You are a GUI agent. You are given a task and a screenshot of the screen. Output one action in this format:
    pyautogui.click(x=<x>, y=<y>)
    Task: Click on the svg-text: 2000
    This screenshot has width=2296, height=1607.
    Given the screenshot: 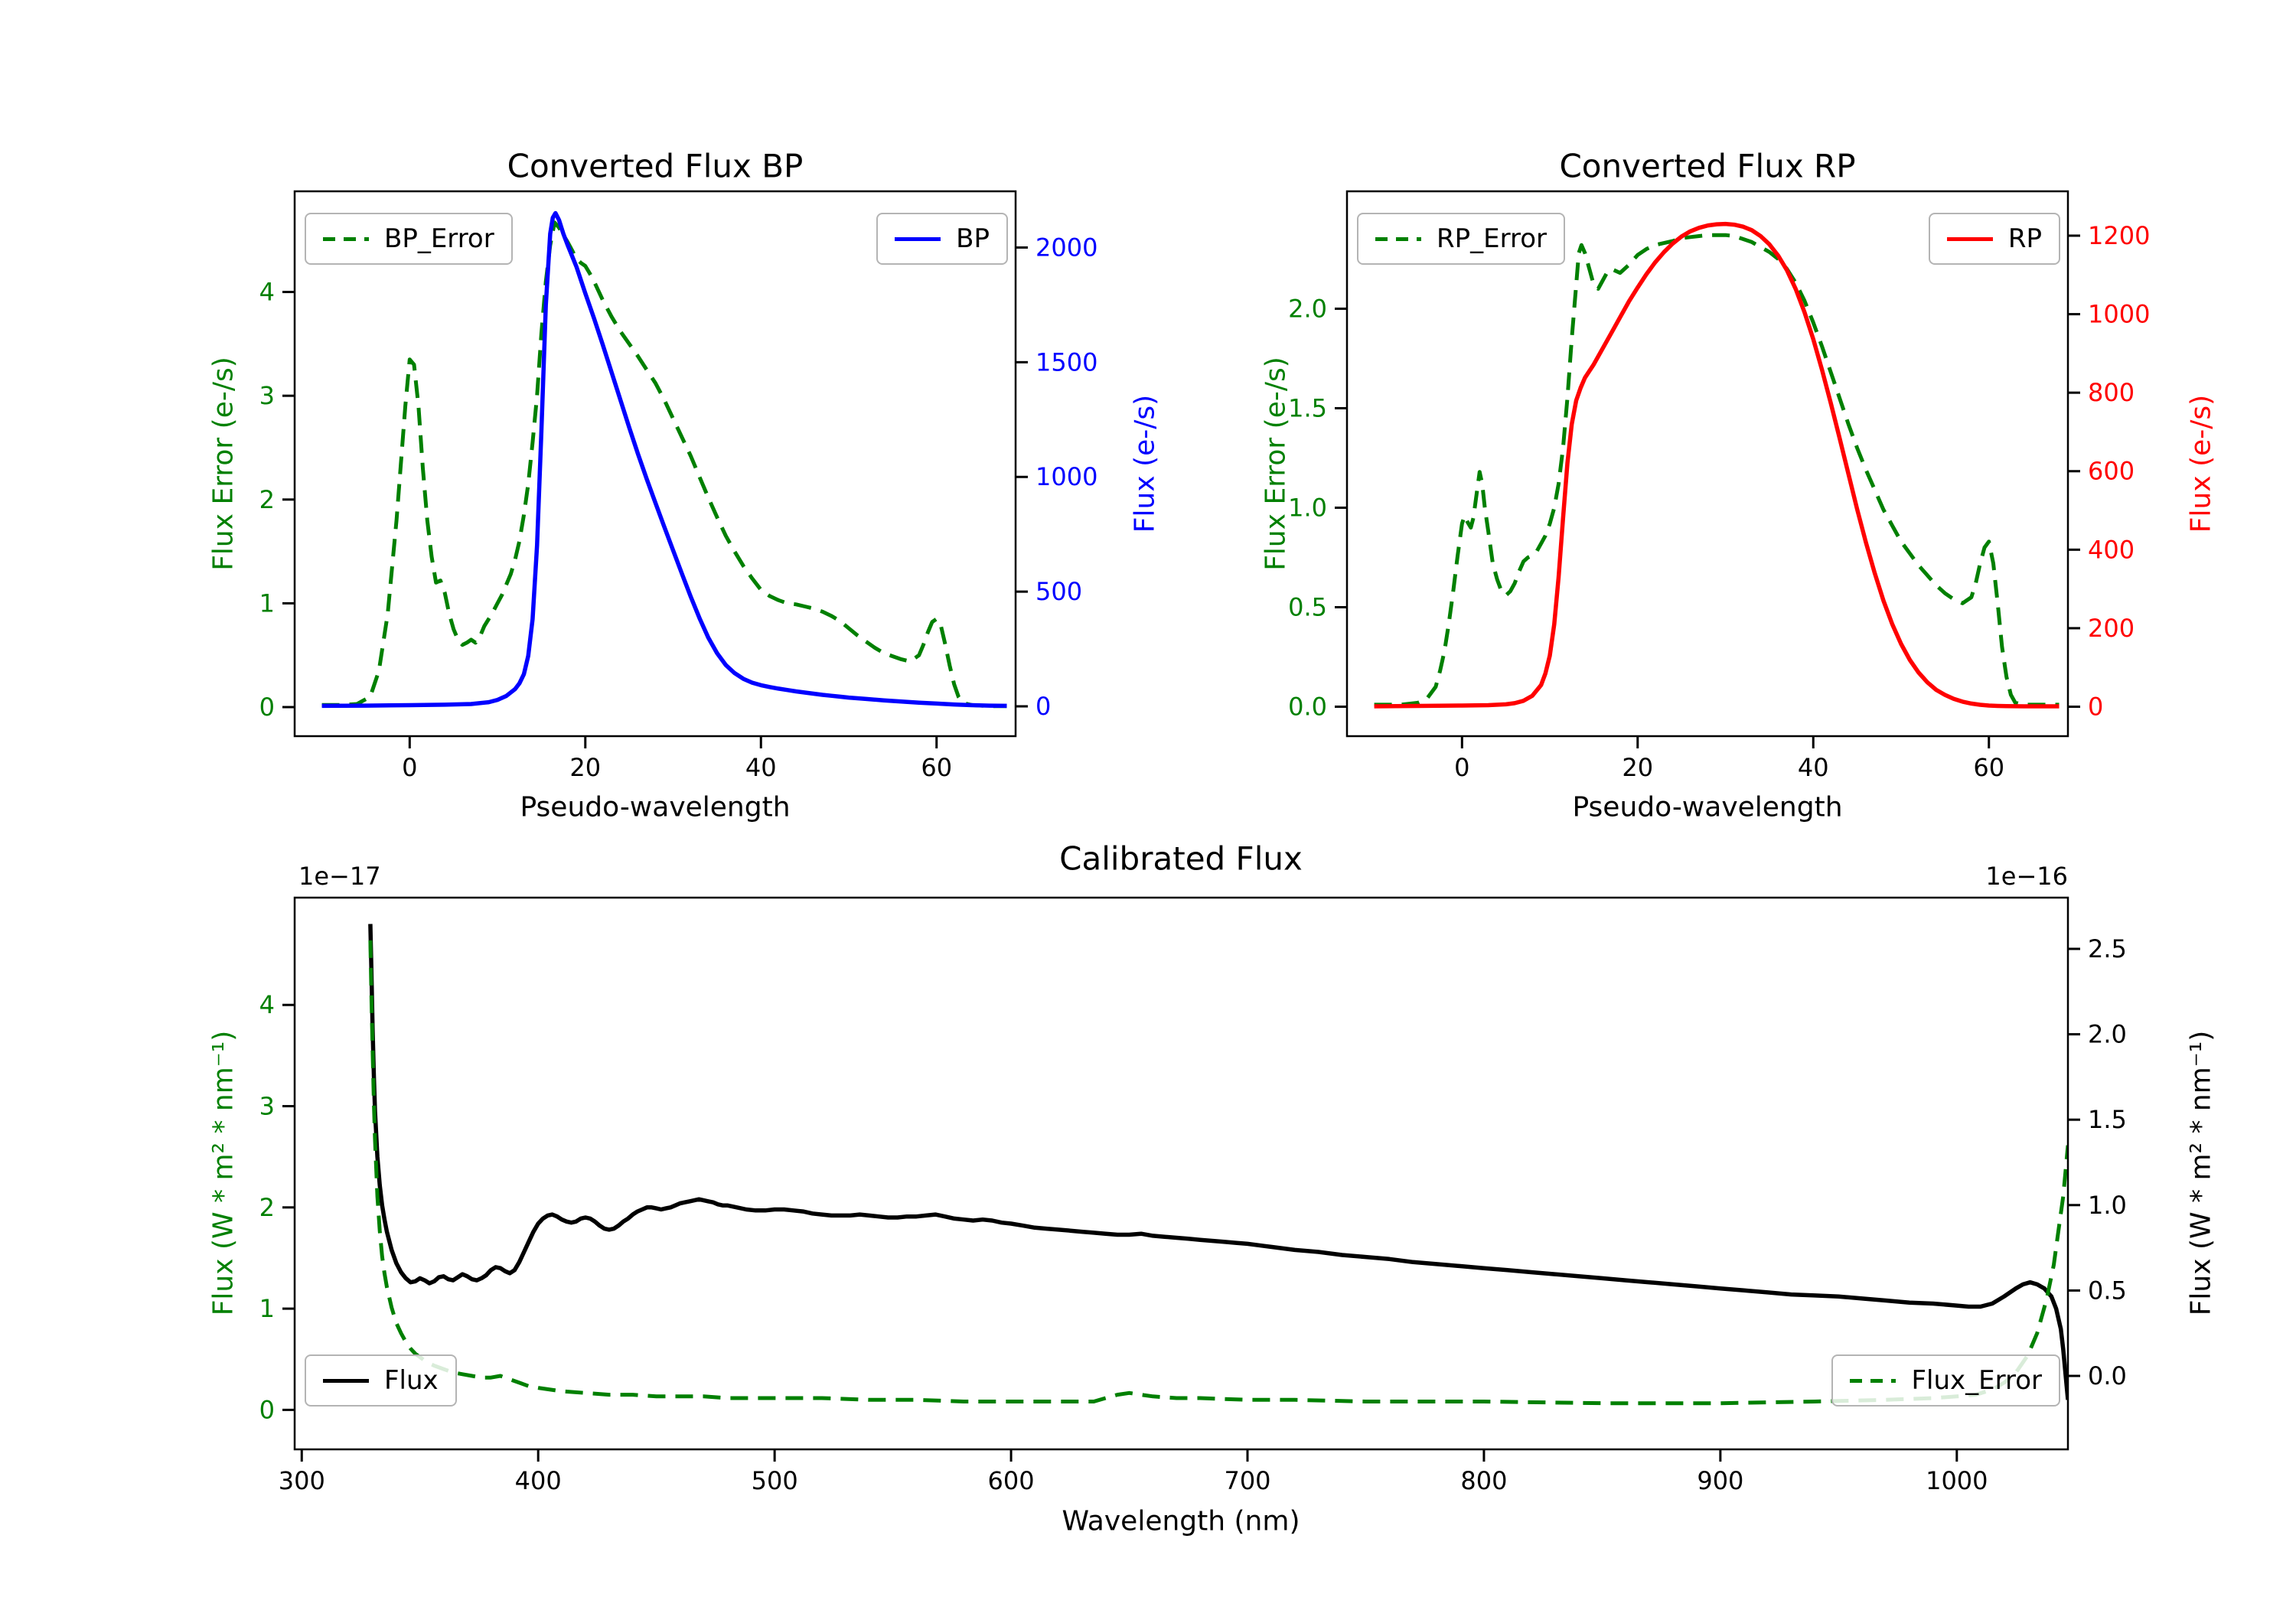 What is the action you would take?
    pyautogui.click(x=1066, y=248)
    